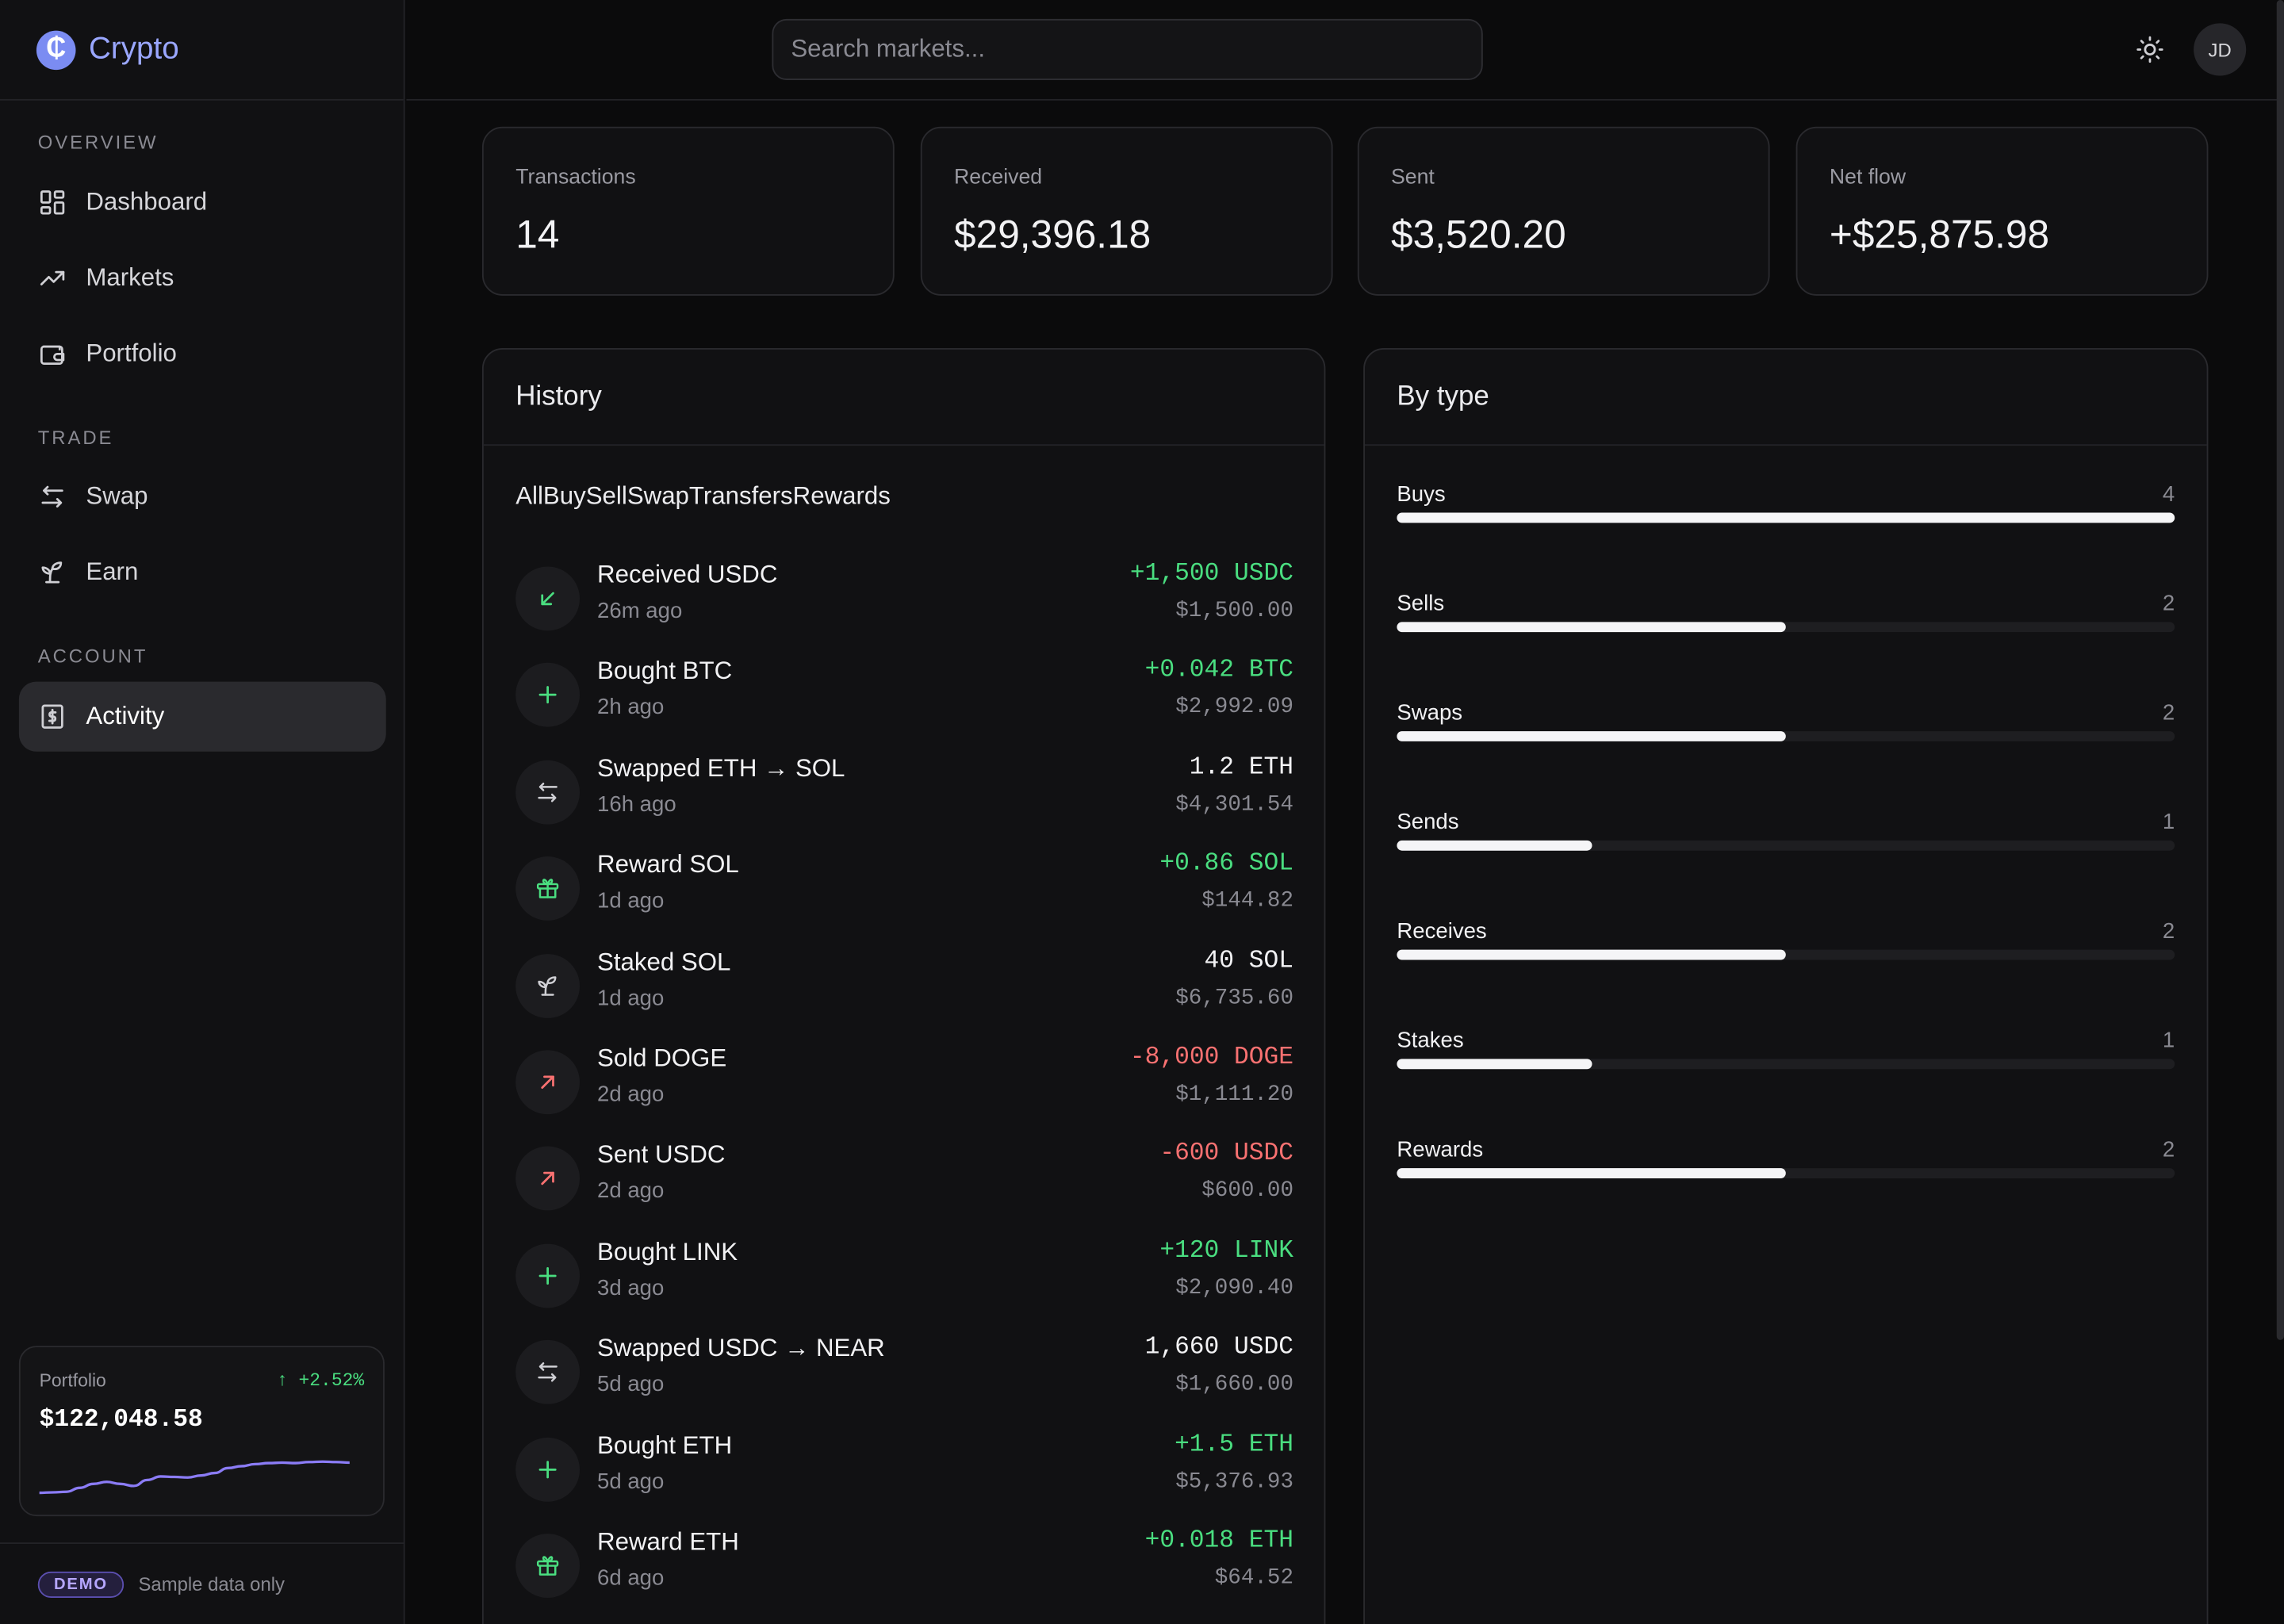 The image size is (2284, 1624). What do you see at coordinates (658, 495) in the screenshot?
I see `filter-tab-swap: Swap` at bounding box center [658, 495].